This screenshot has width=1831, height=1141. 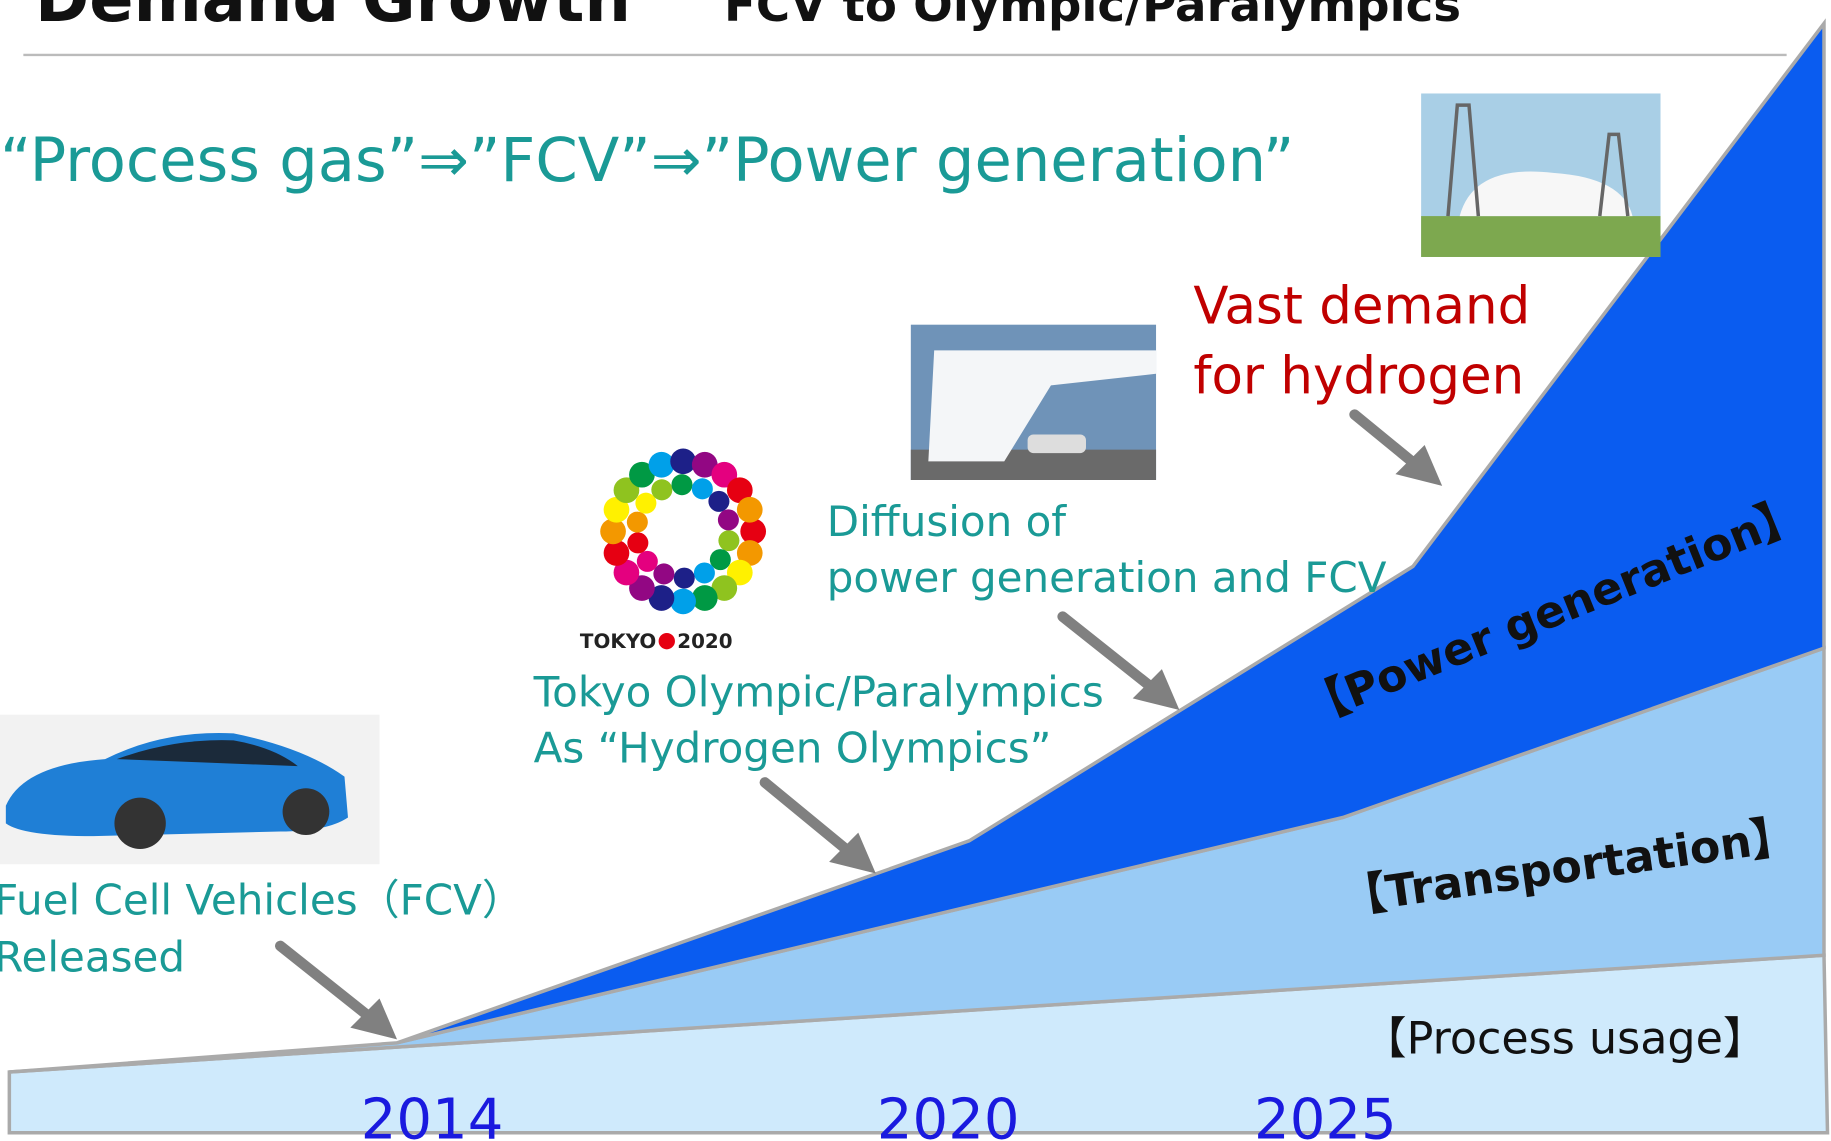 What do you see at coordinates (1564, 1038) in the screenshot?
I see `layer-label: 【Process usage】` at bounding box center [1564, 1038].